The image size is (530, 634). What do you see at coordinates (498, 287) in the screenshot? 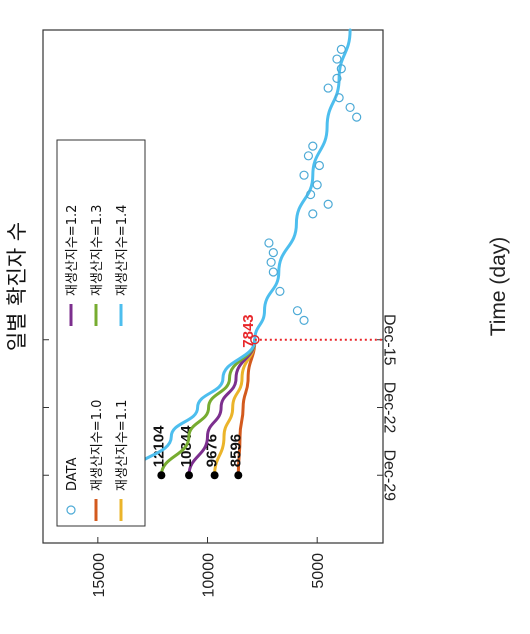
I see `x-axis-title: Time (day)` at bounding box center [498, 287].